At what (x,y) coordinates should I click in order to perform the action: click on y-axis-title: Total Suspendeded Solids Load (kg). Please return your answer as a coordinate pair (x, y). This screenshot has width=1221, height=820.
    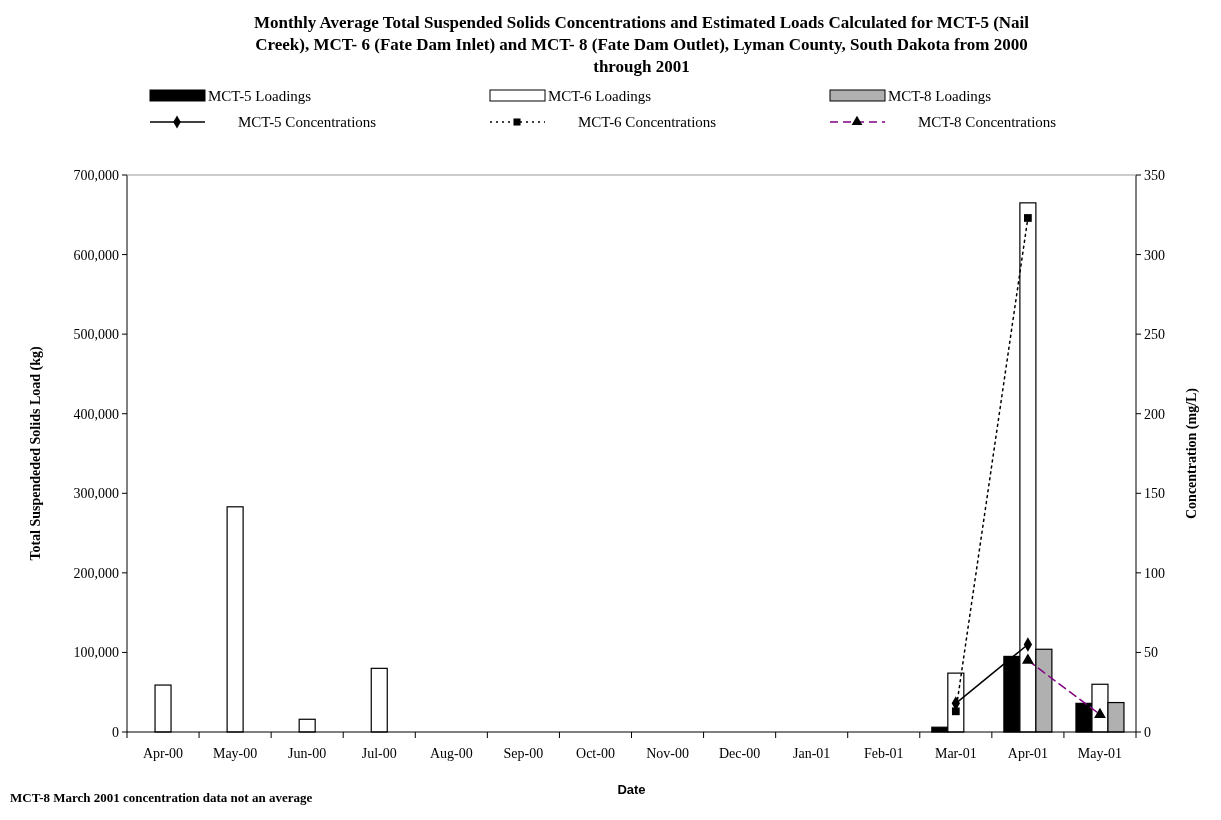
    Looking at the image, I should click on (36, 453).